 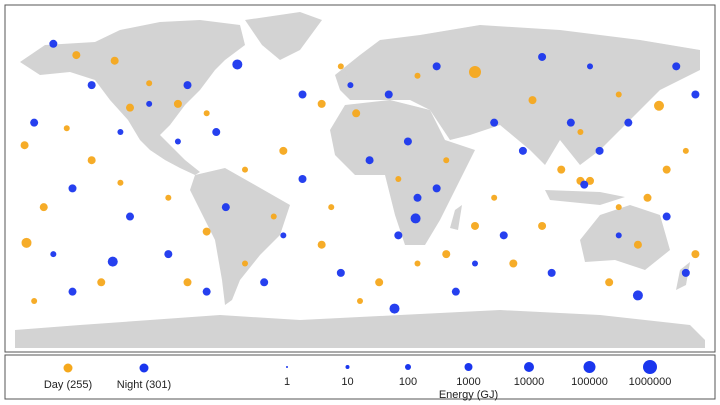 What do you see at coordinates (408, 382) in the screenshot?
I see `size-legend-label: 100` at bounding box center [408, 382].